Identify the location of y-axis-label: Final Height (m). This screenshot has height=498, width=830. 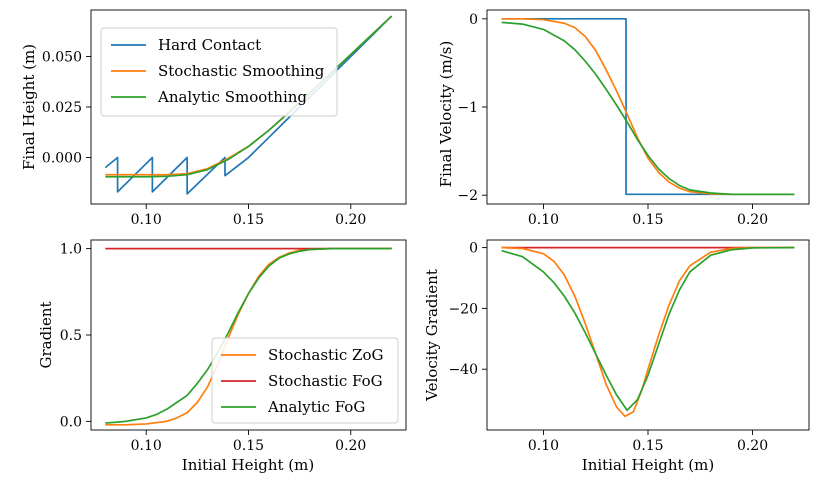
(29, 107).